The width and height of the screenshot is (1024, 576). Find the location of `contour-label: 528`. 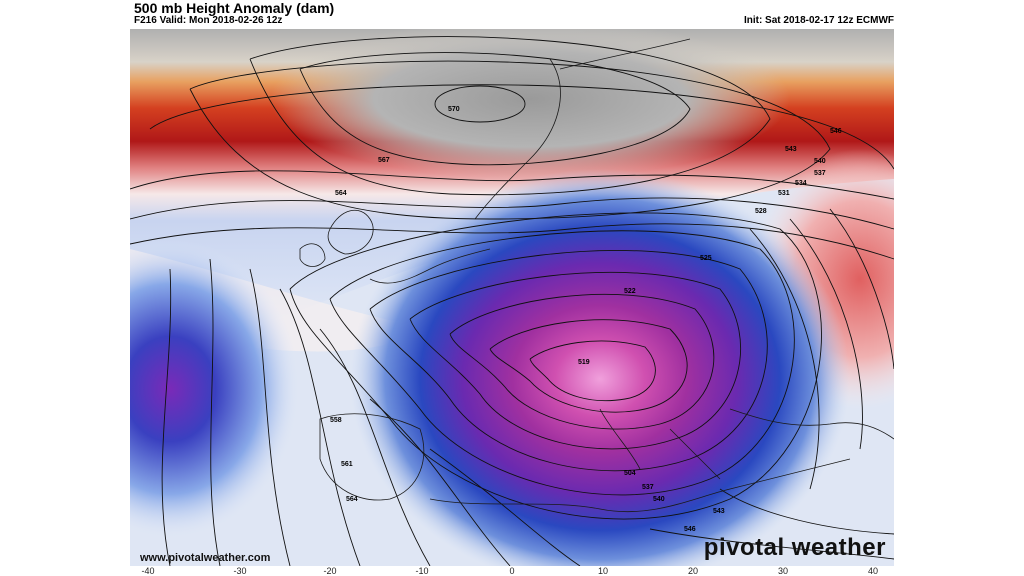

contour-label: 528 is located at coordinates (761, 211).